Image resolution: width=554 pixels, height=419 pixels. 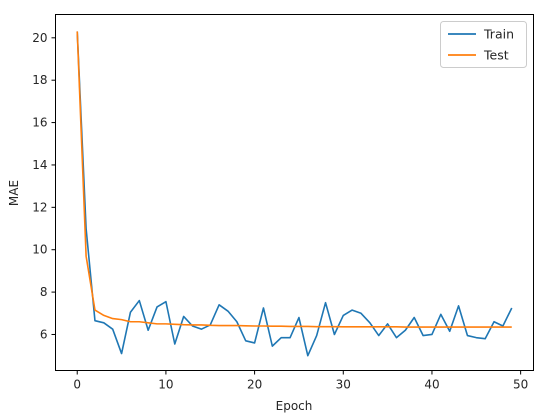 I want to click on legend: Train Test, so click(x=483, y=44).